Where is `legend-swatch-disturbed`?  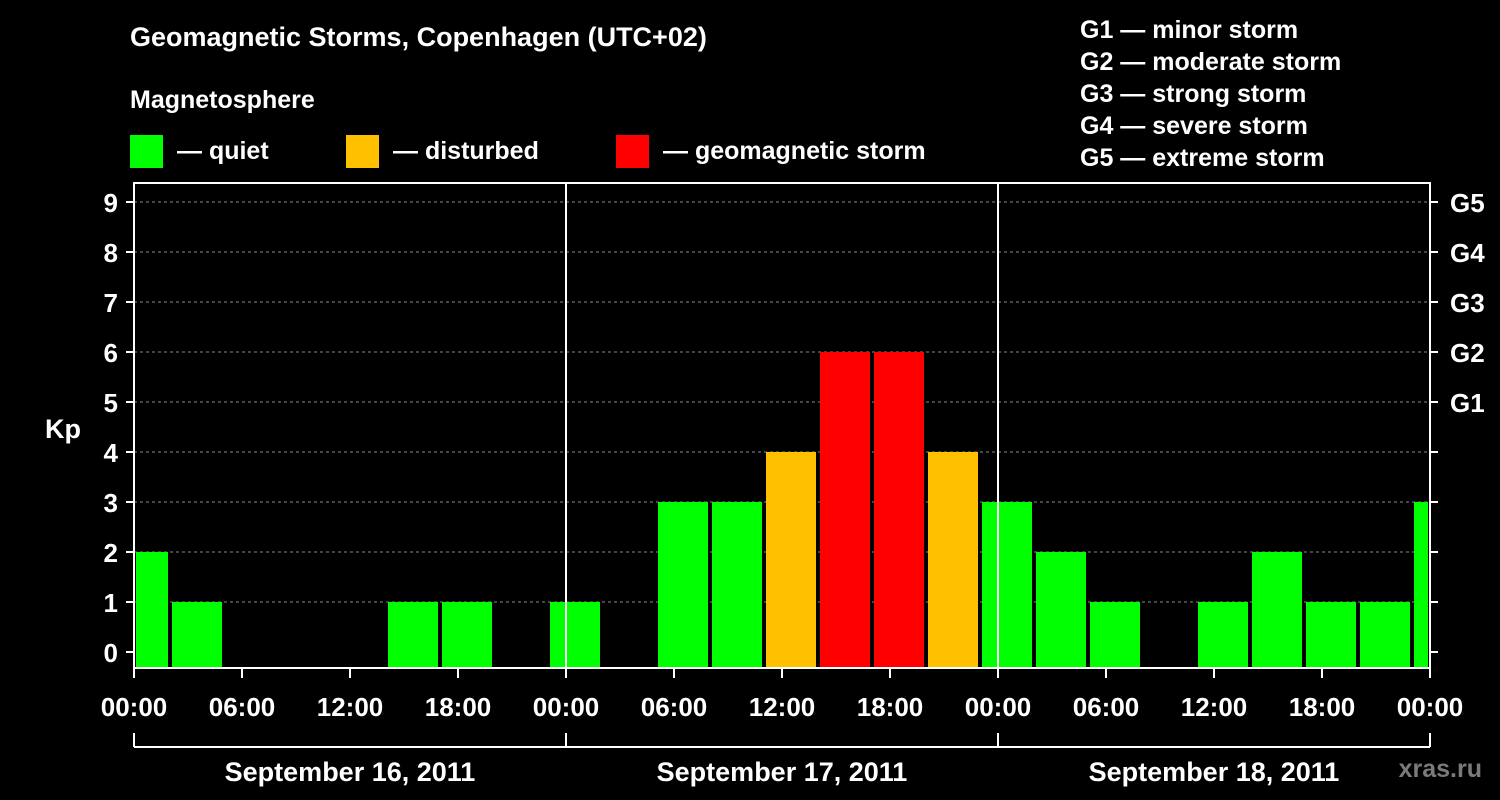 legend-swatch-disturbed is located at coordinates (362, 151).